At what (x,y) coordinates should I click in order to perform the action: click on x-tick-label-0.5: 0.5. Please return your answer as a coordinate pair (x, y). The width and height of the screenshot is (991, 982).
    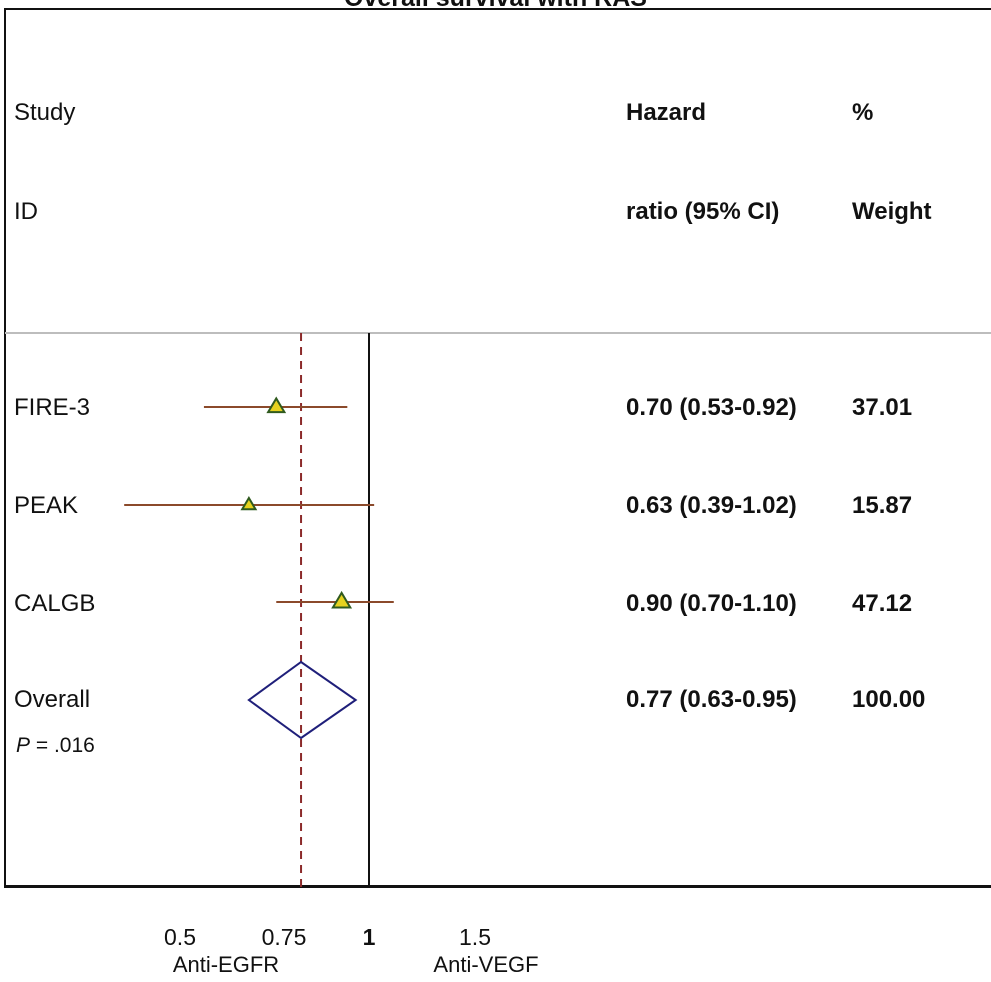
    Looking at the image, I should click on (180, 937).